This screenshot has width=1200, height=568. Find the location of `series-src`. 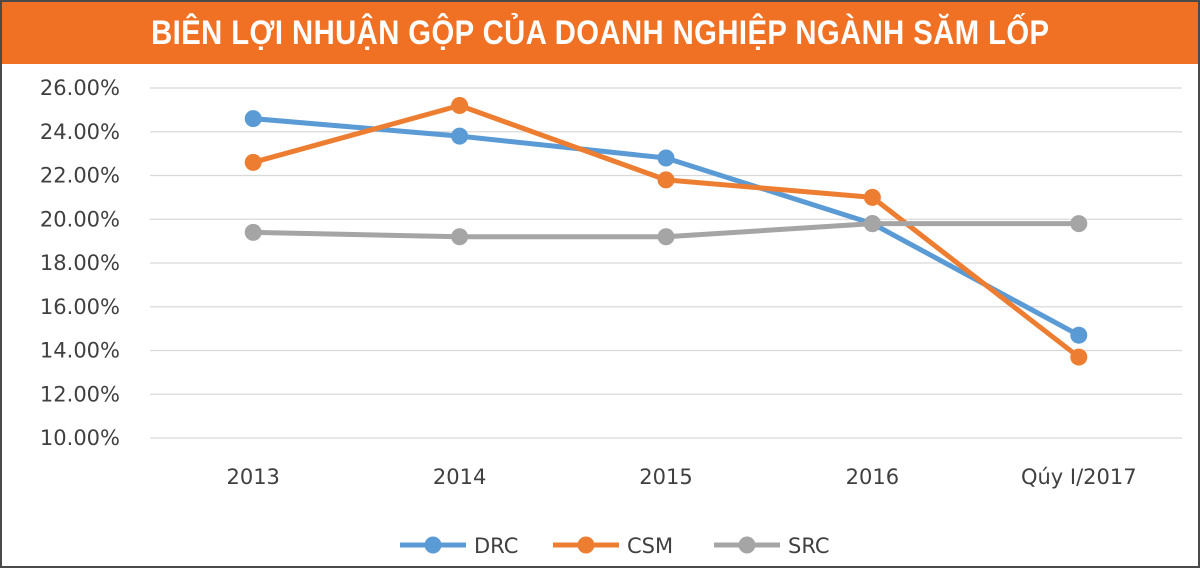

series-src is located at coordinates (666, 230).